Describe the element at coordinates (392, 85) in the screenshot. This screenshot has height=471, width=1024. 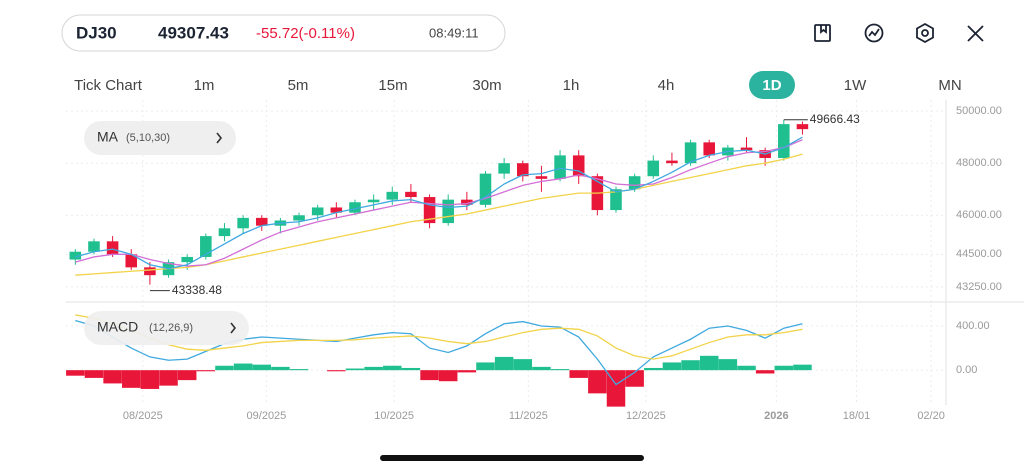
I see `timeframe-tab: 15m` at that location.